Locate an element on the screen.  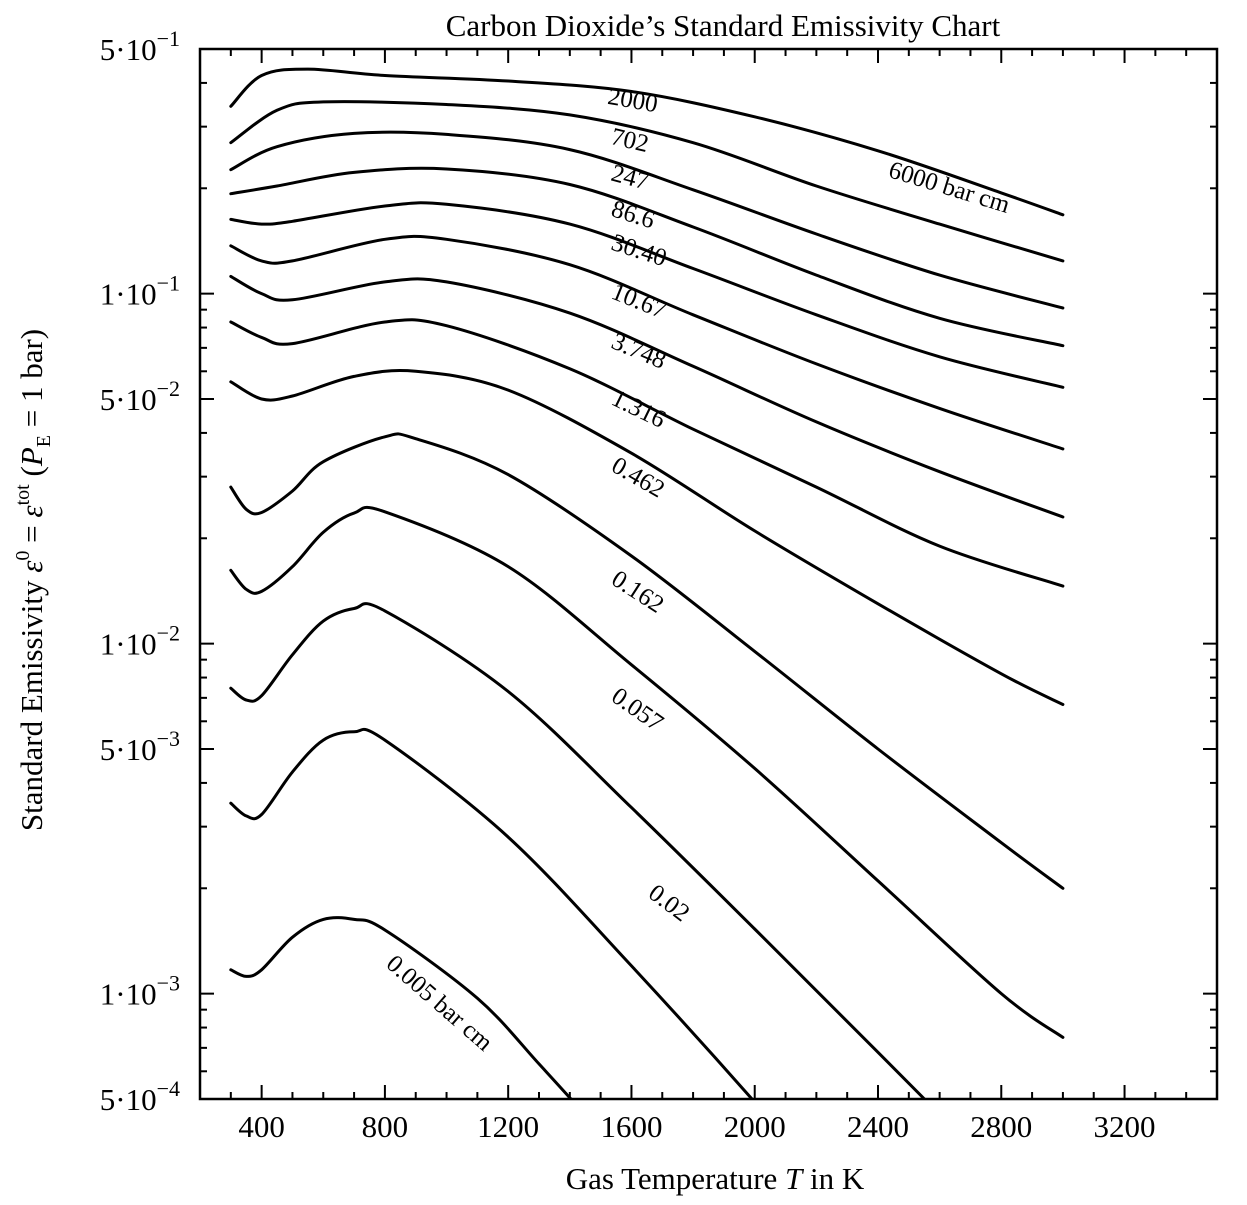
y-axis-label-paren: ( is located at coordinates (31, 475).